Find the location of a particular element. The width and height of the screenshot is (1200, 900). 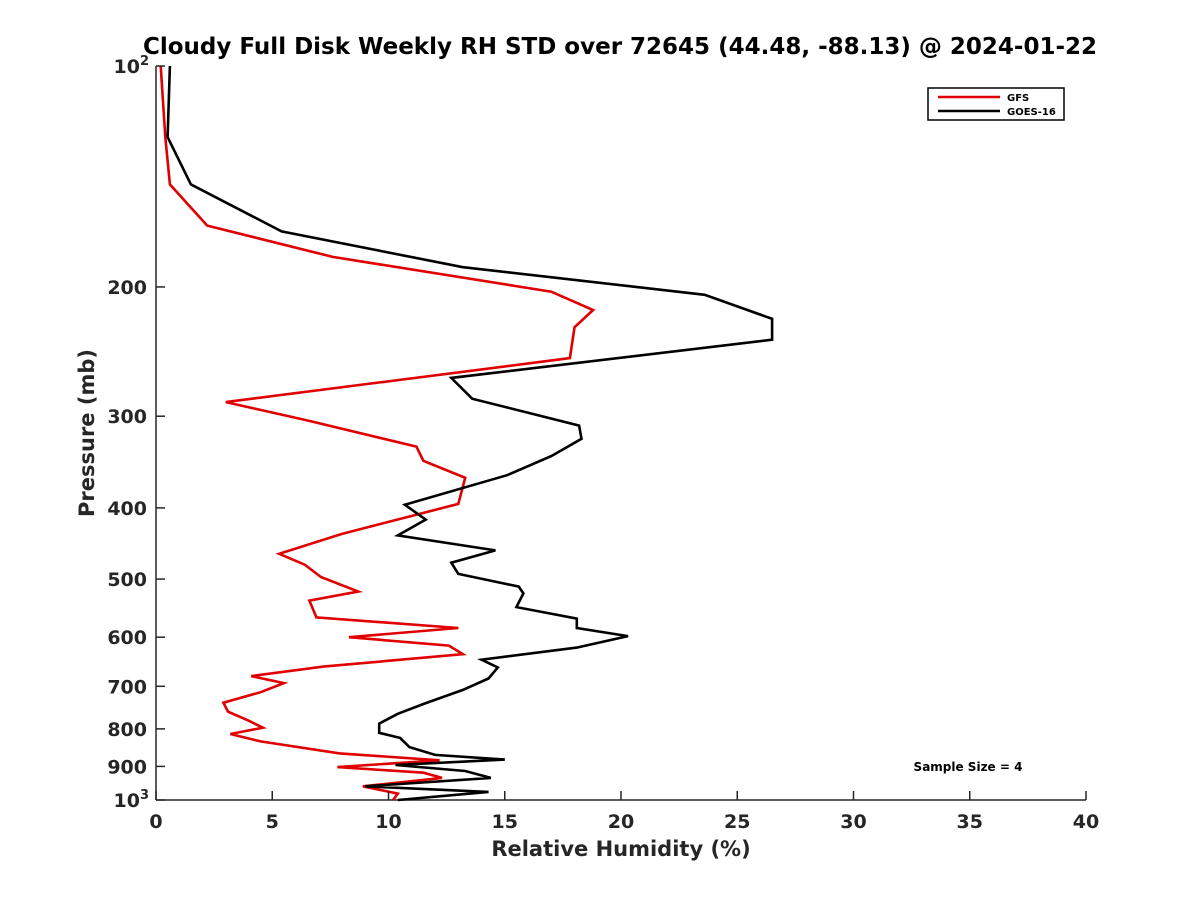

y-tick-label: 700 is located at coordinates (127, 687).